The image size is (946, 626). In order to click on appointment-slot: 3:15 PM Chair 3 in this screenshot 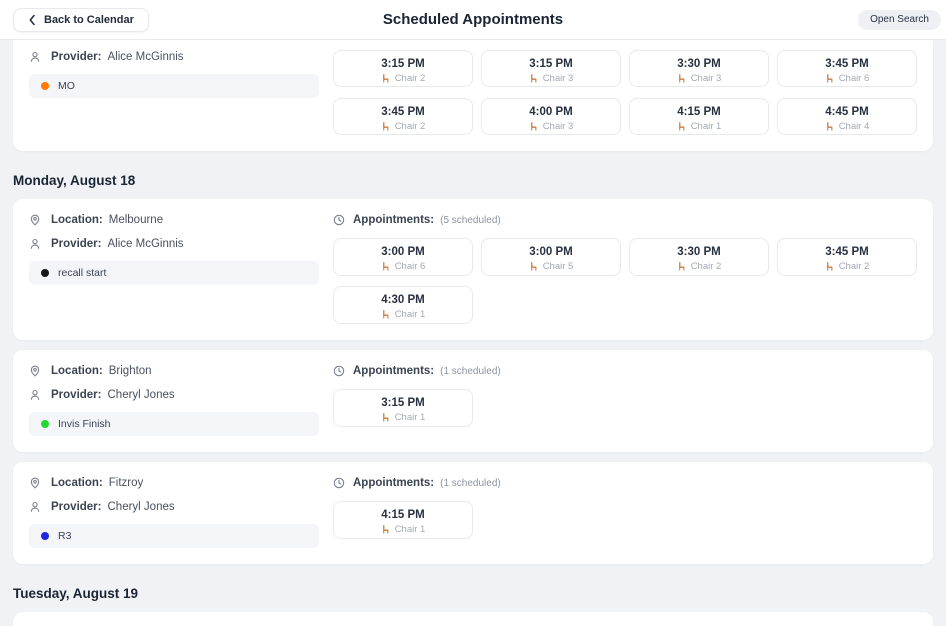, I will do `click(551, 68)`.